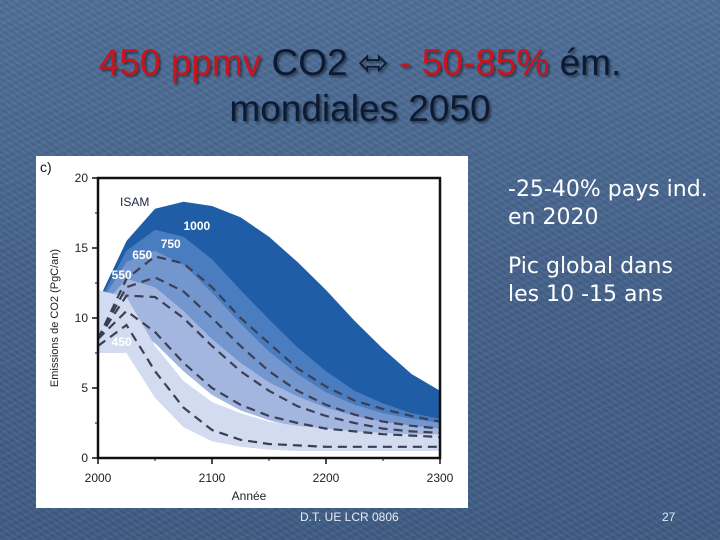 Image resolution: width=720 pixels, height=540 pixels. I want to click on x-tick-label-2100: 2100, so click(212, 478).